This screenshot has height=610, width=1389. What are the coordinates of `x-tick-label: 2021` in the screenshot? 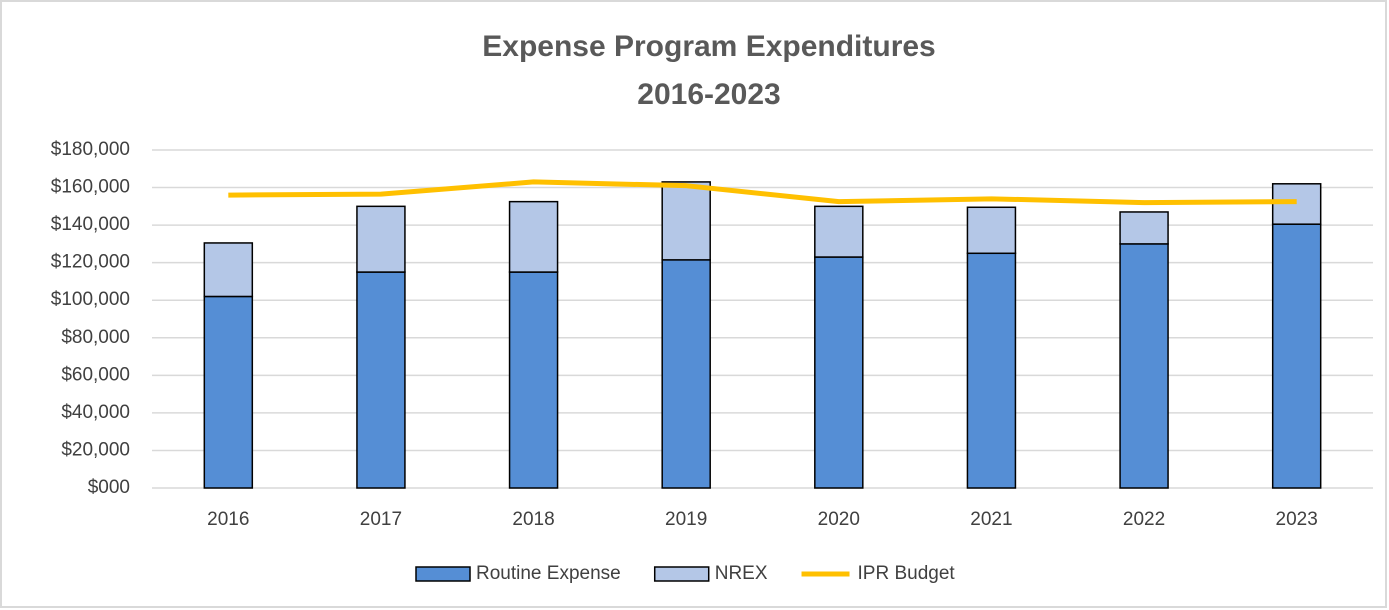 It's located at (991, 519).